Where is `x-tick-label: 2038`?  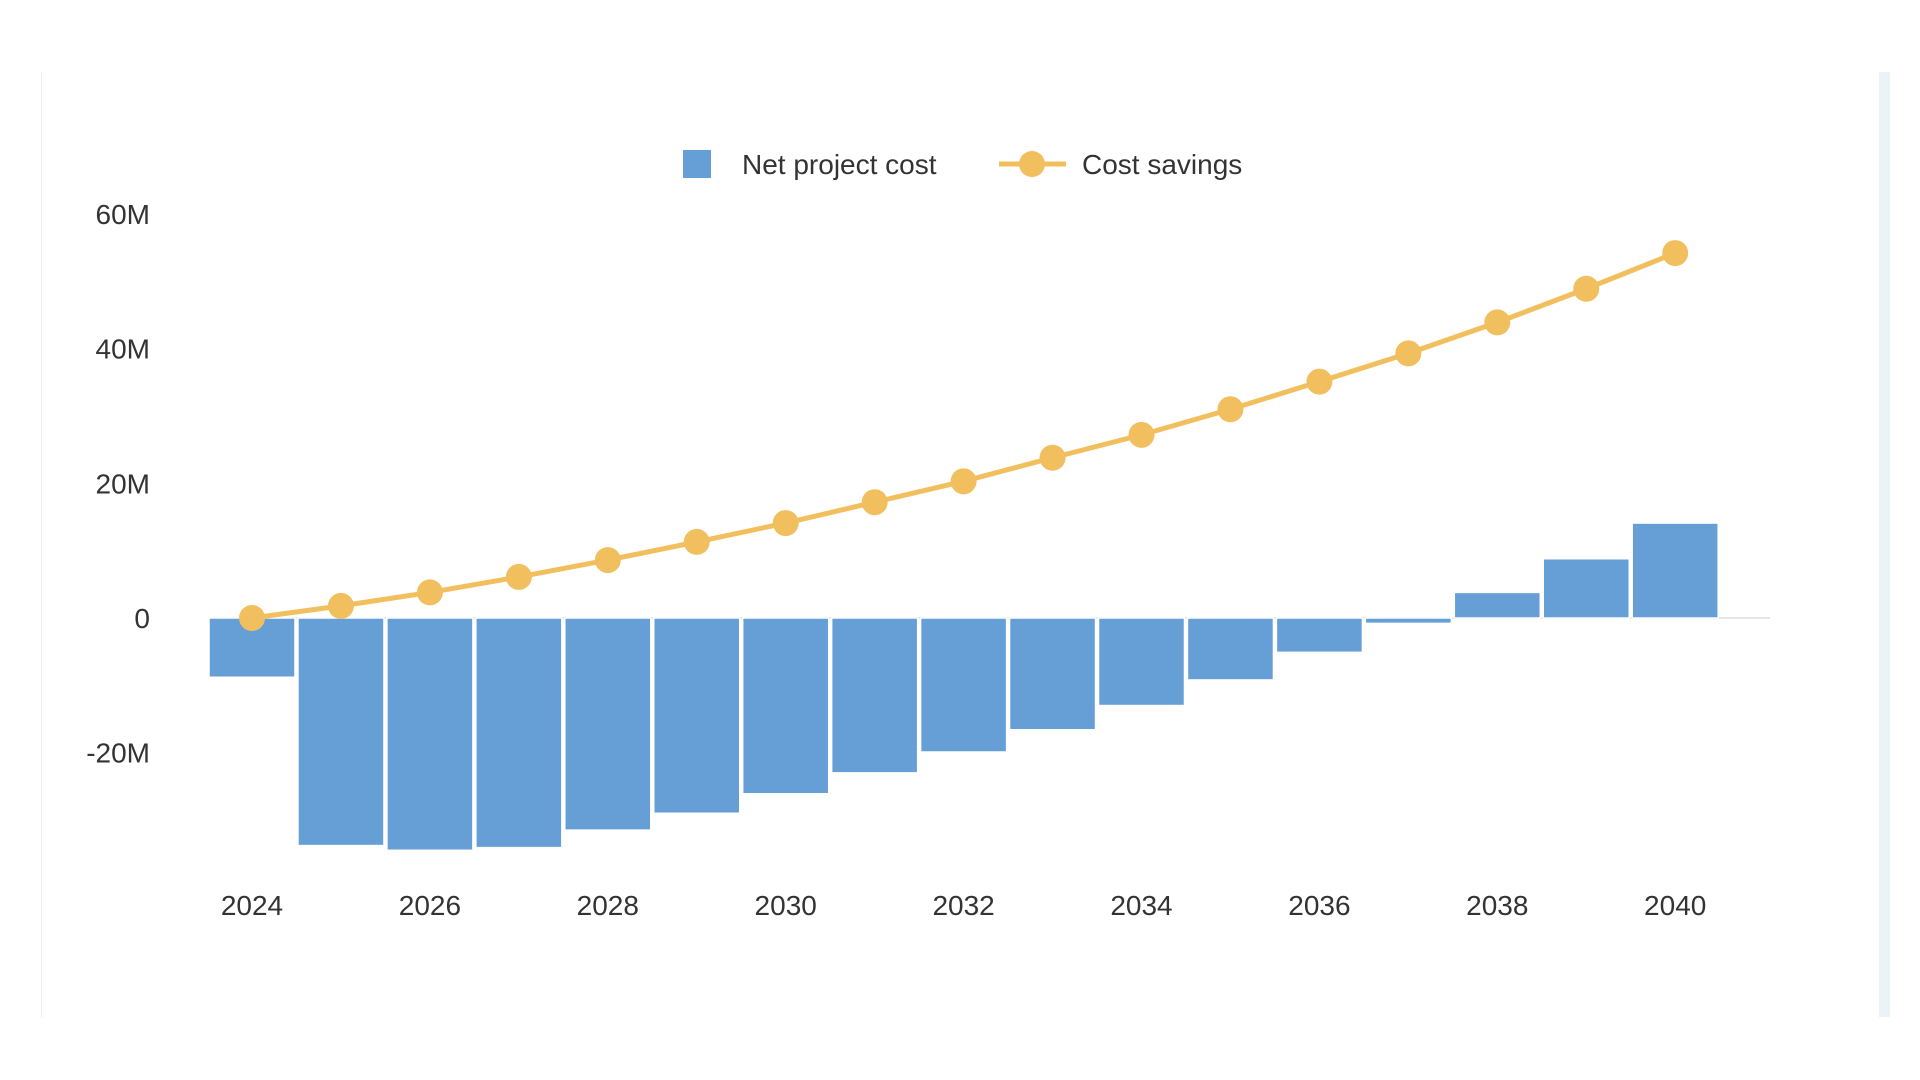 x-tick-label: 2038 is located at coordinates (1497, 905).